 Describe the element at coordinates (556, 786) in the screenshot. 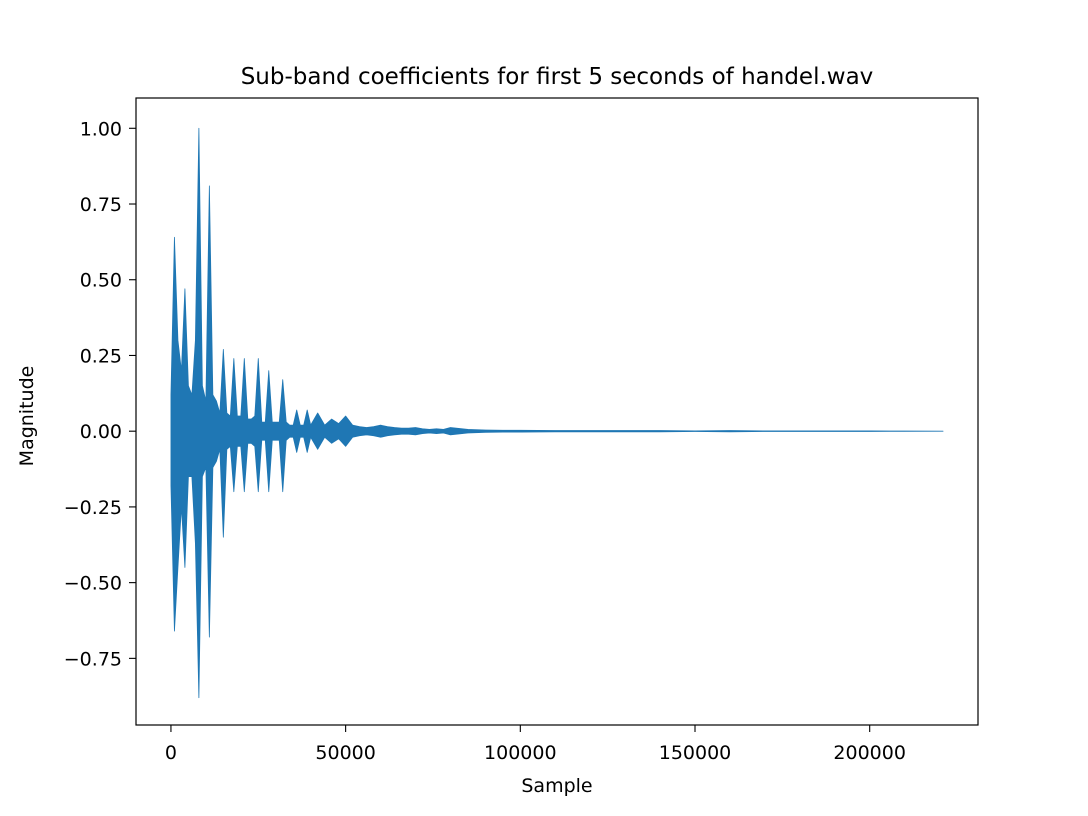

I see `x-axis-label: Sample` at that location.